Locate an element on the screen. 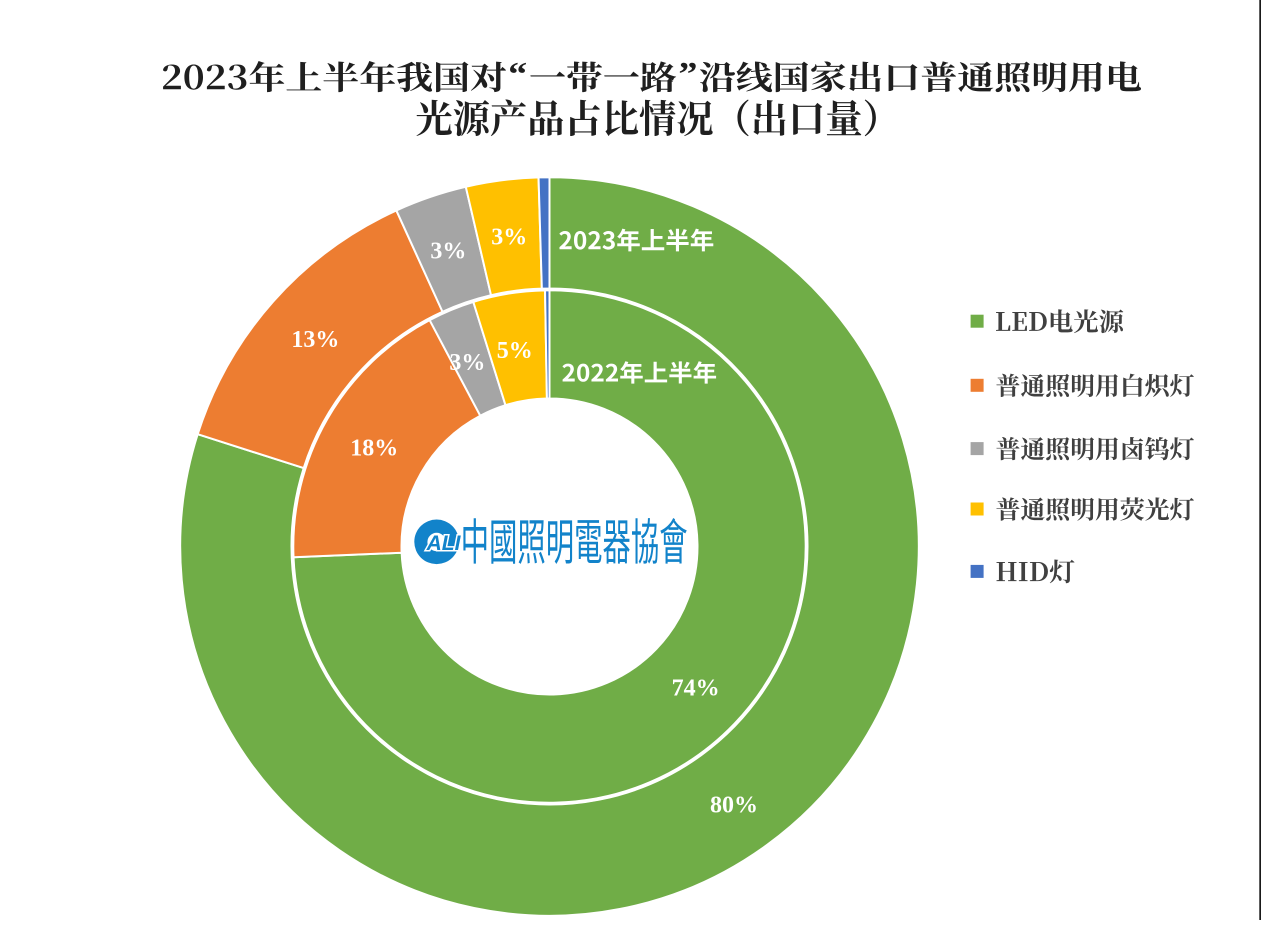  svg-text: 13% is located at coordinates (315, 340).